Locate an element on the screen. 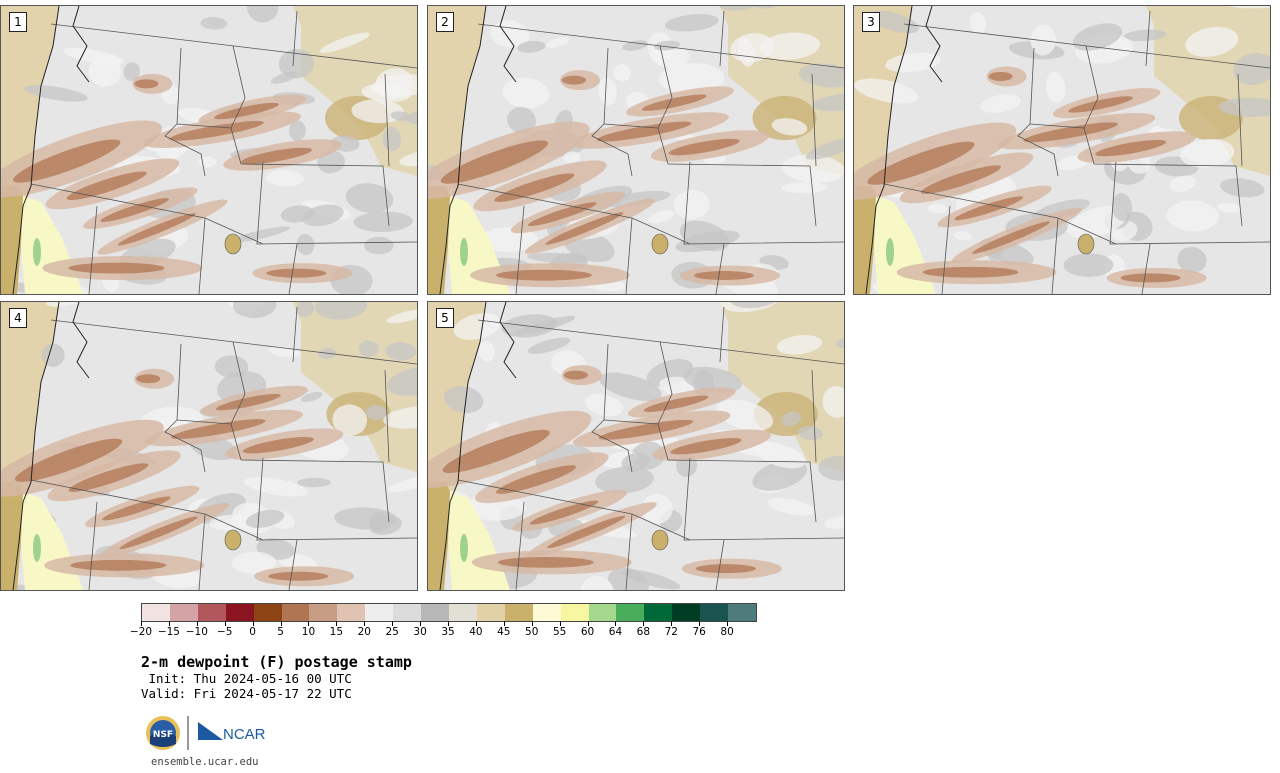  map-panel-2: 2 is located at coordinates (636, 150).